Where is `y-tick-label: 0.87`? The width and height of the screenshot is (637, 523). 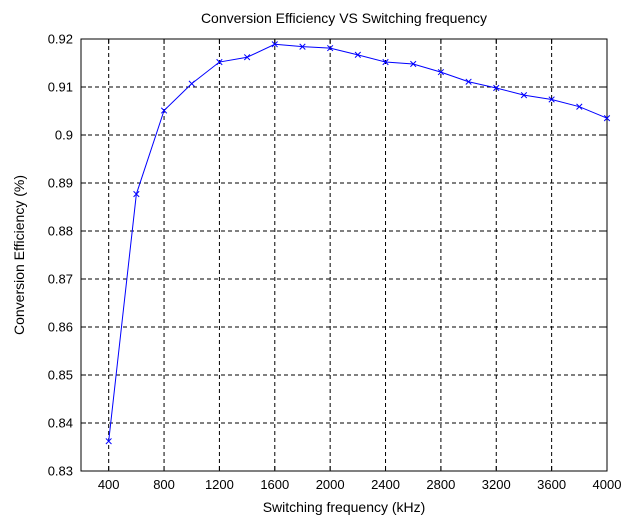
y-tick-label: 0.87 is located at coordinates (60, 279).